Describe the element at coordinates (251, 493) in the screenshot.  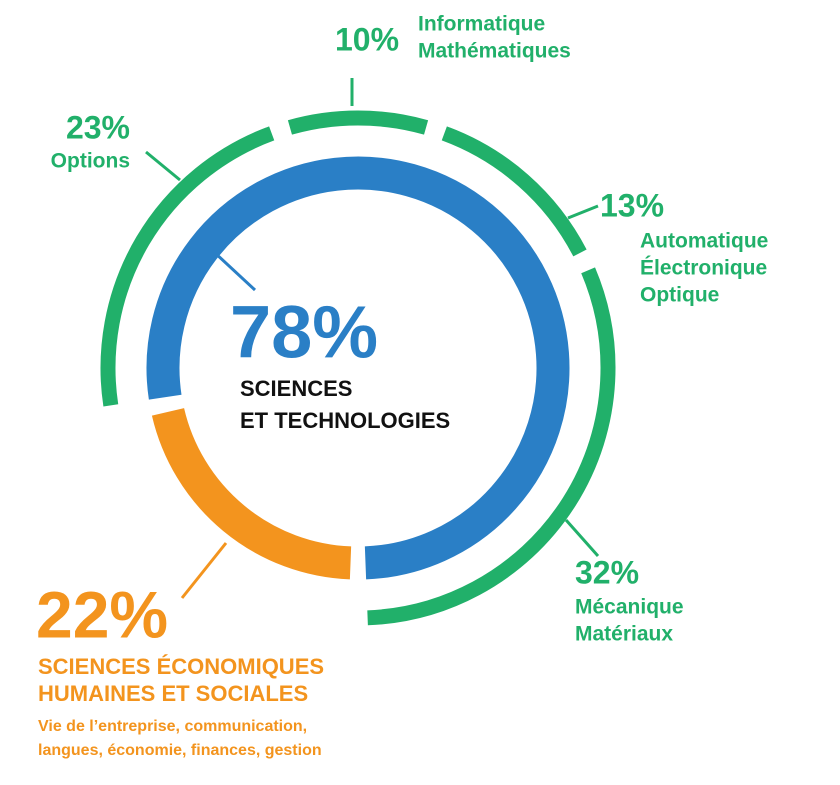
I see `donut-segment` at that location.